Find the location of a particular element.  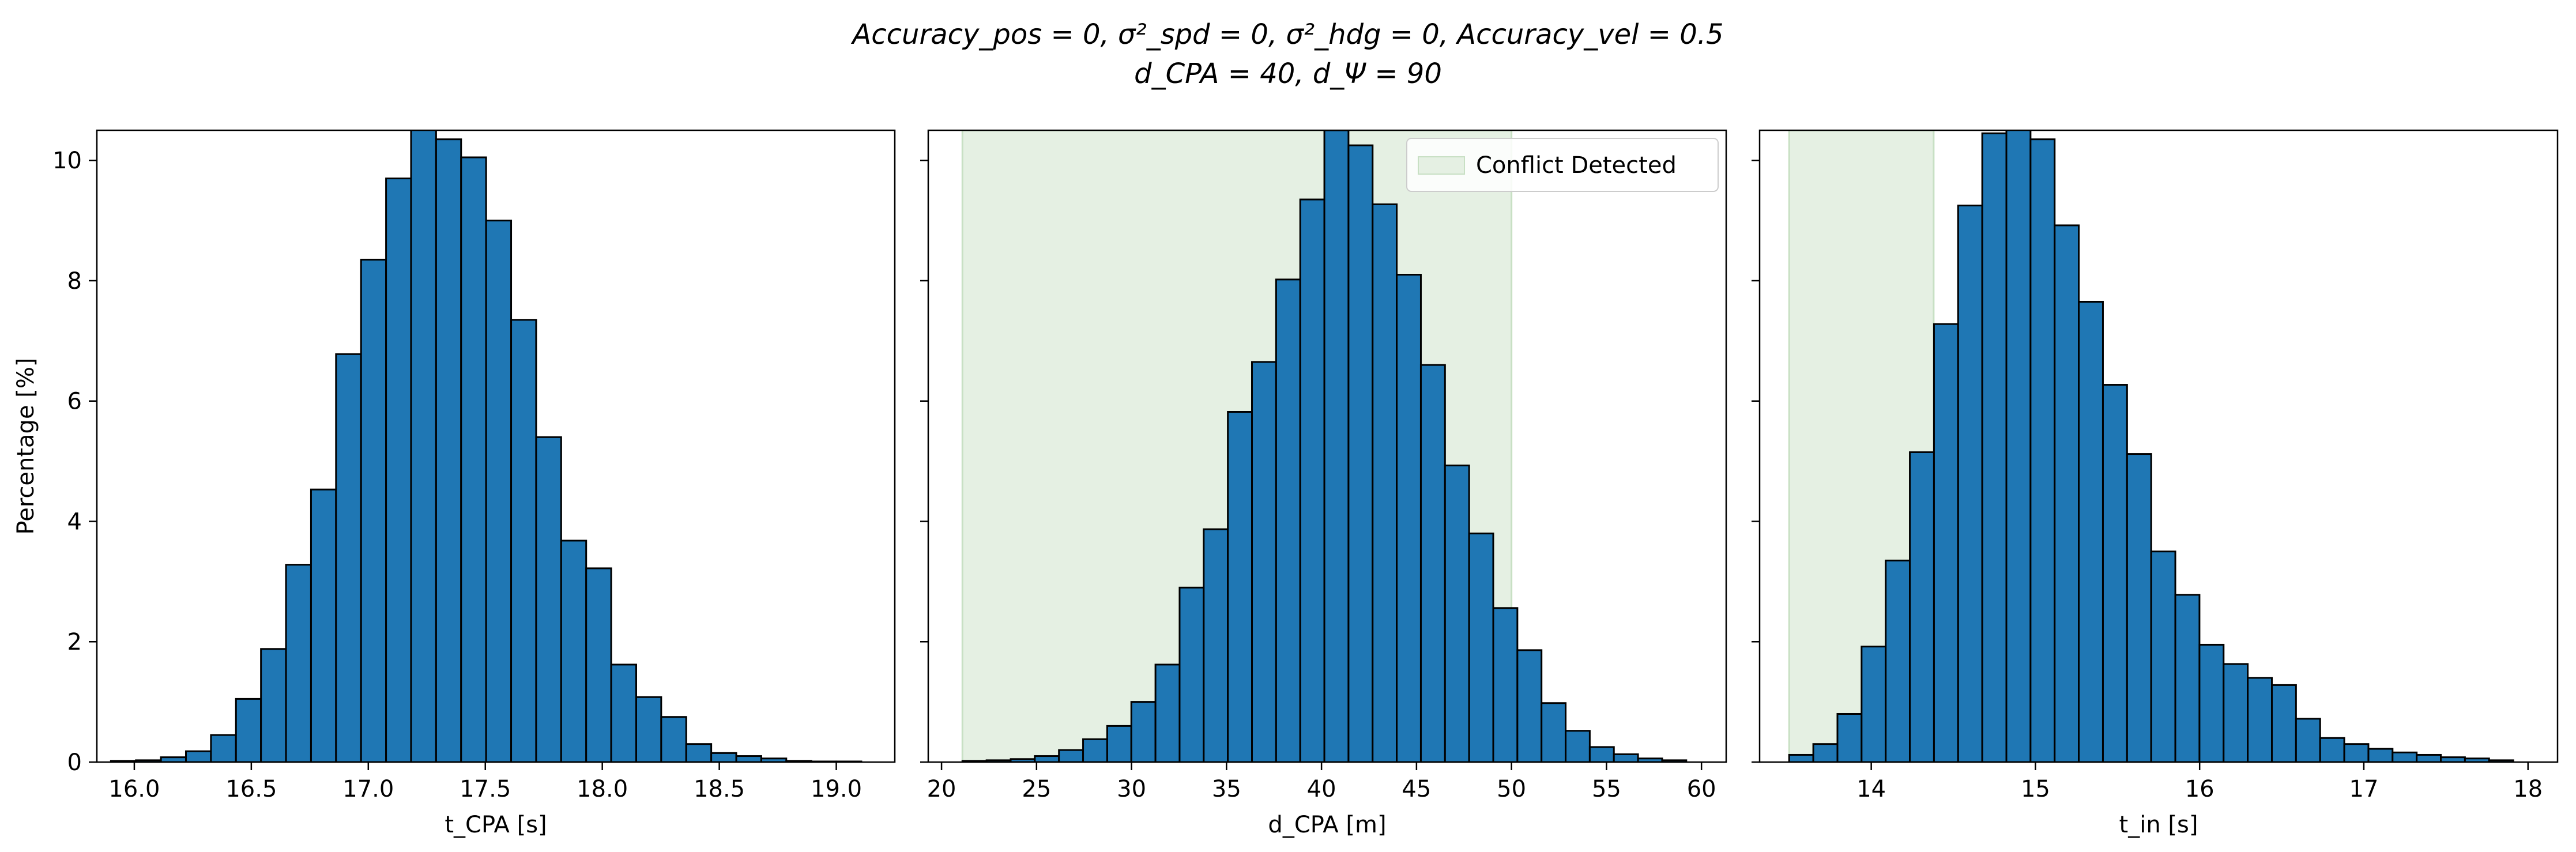

x-tick-label: 25 is located at coordinates (1036, 789).